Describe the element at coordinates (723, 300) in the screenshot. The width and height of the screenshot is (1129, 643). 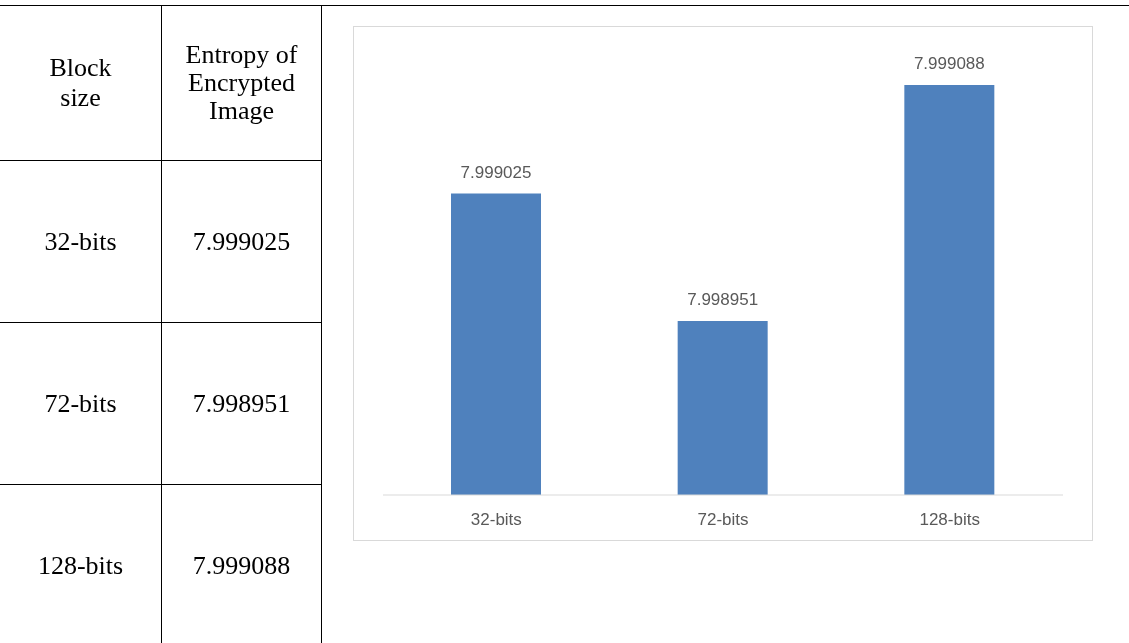
I see `data-label: 7.998951` at that location.